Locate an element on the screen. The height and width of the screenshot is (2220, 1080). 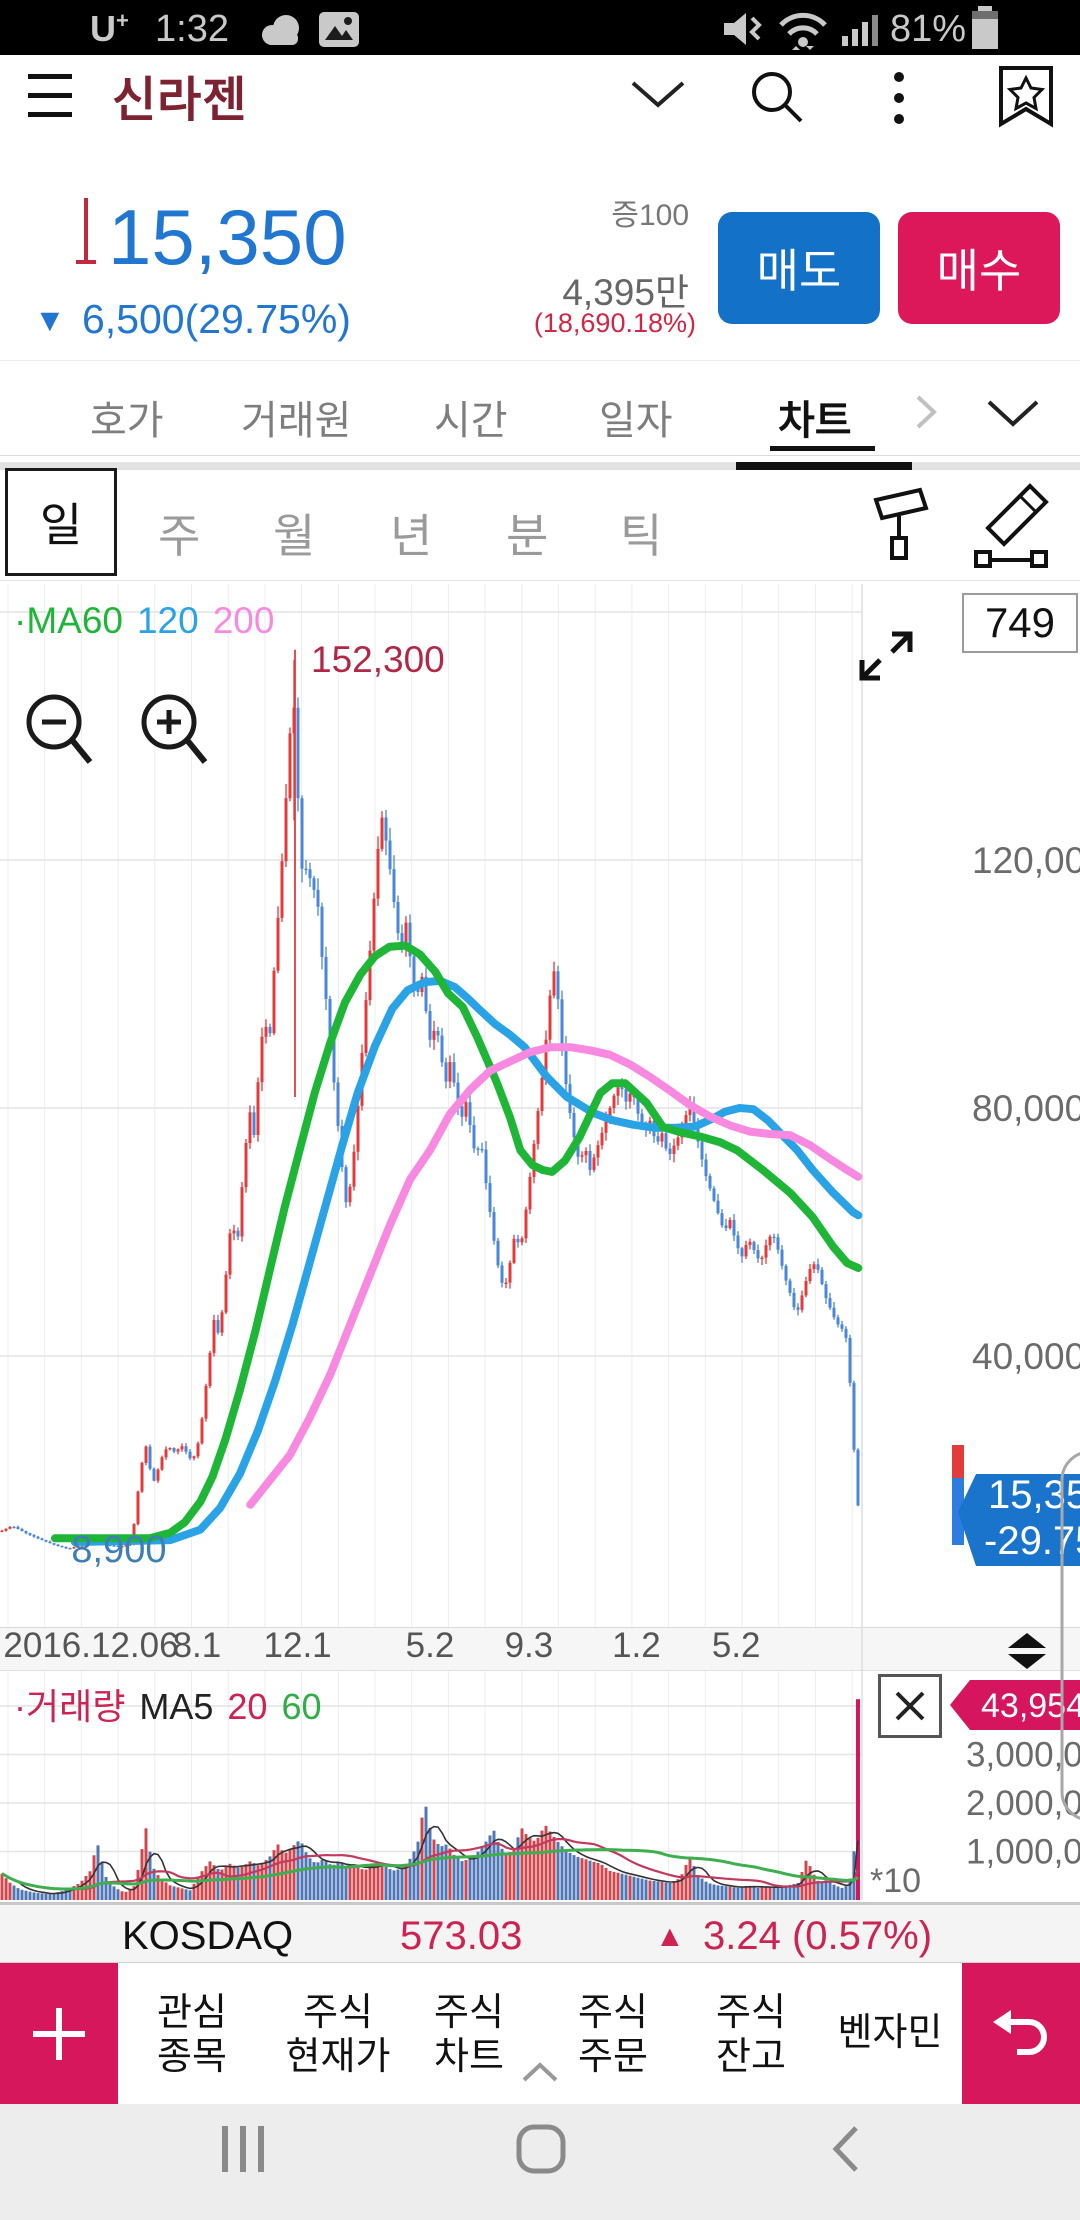
period-tick: 틱 is located at coordinates (641, 536).